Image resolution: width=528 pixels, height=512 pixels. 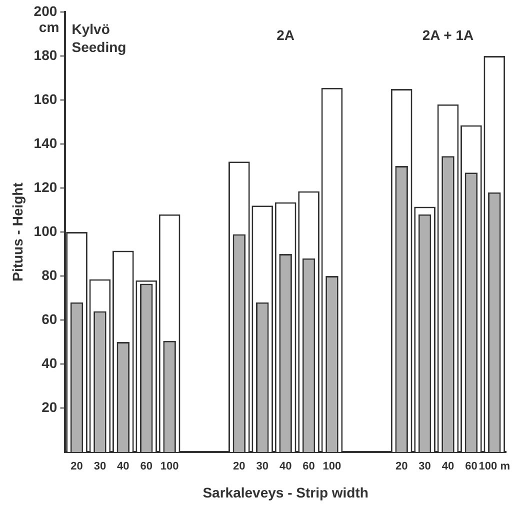 What do you see at coordinates (17, 232) in the screenshot?
I see `y-axis-title: Pituus - Height` at bounding box center [17, 232].